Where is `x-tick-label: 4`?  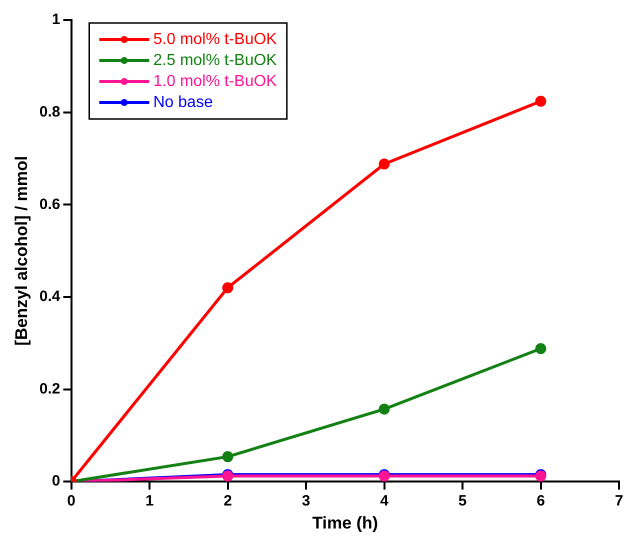
x-tick-label: 4 is located at coordinates (385, 501).